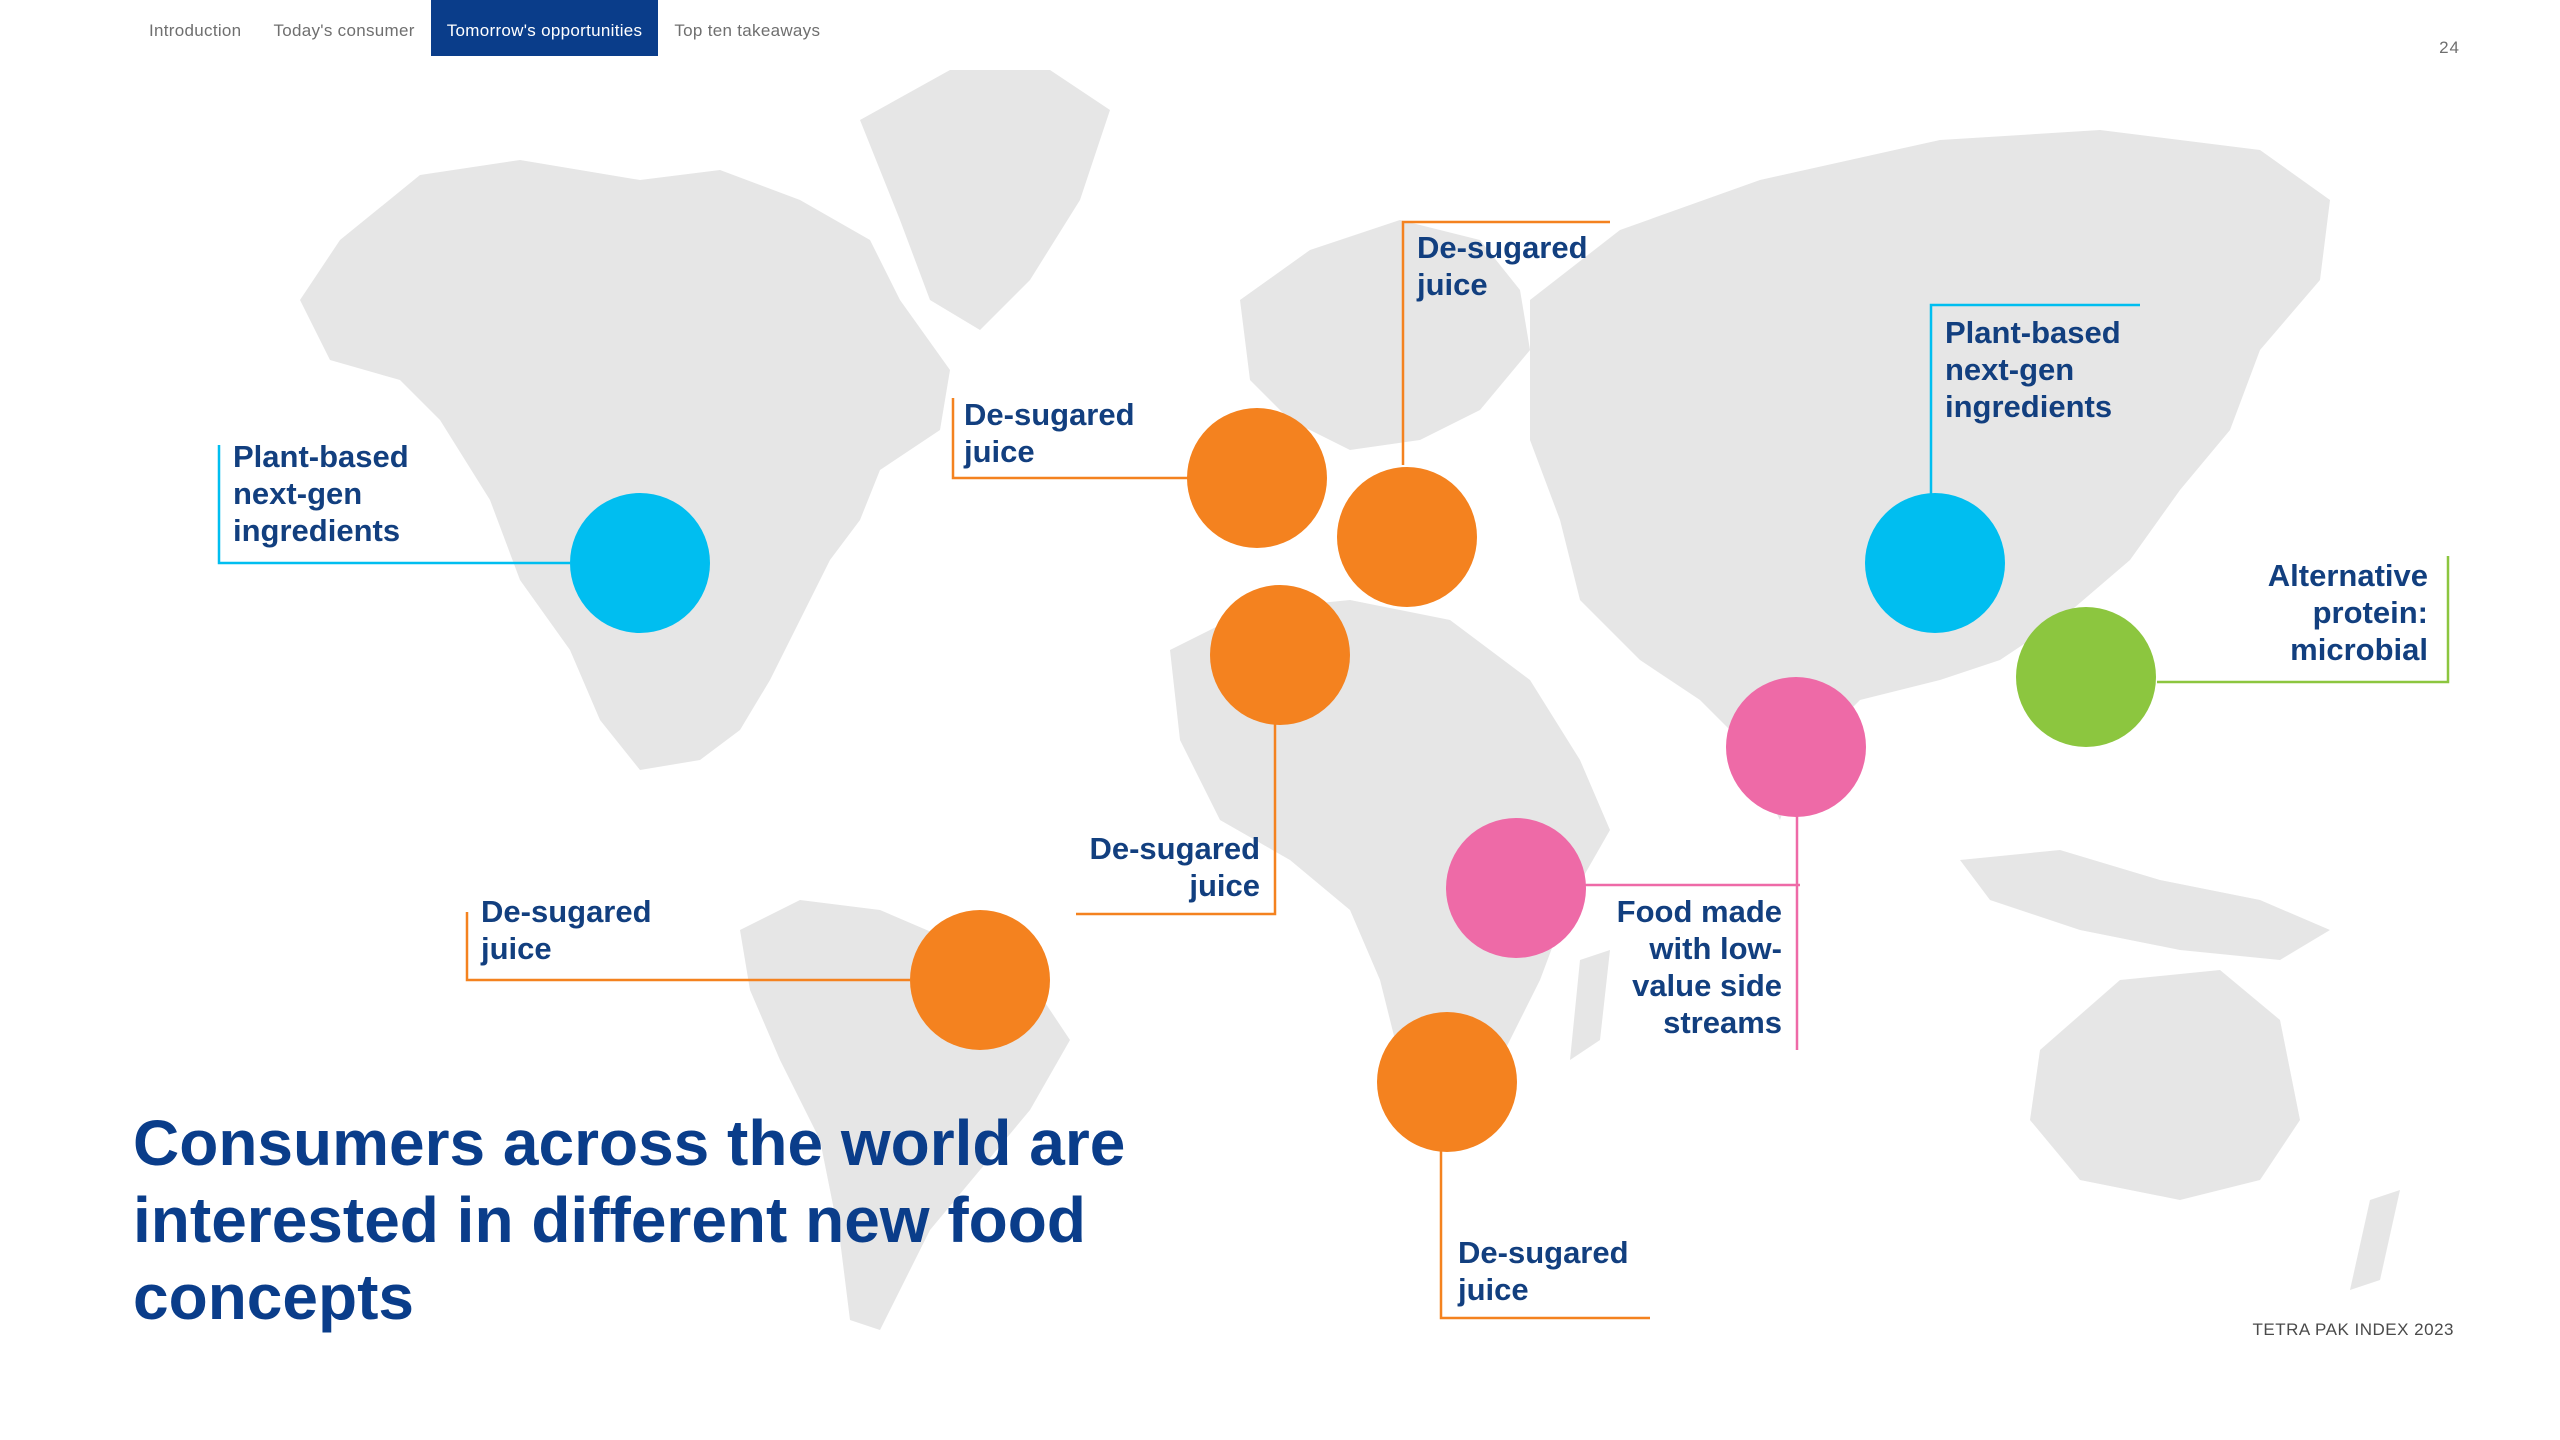 The image size is (2560, 1440). Describe the element at coordinates (2353, 1329) in the screenshot. I see `footer-source: TETRA PAK INDEX 2023` at that location.